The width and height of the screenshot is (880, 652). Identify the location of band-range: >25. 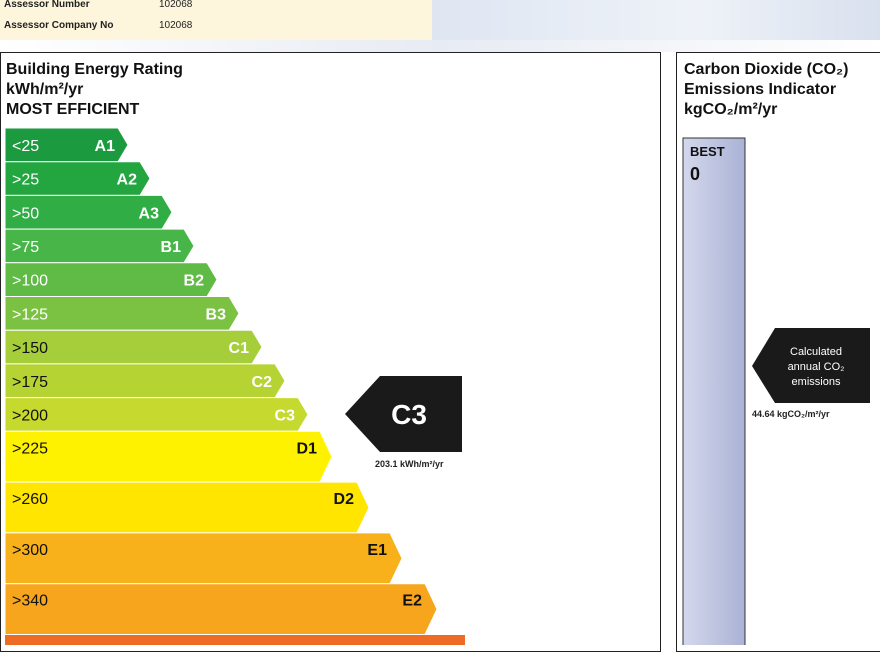
(25, 180).